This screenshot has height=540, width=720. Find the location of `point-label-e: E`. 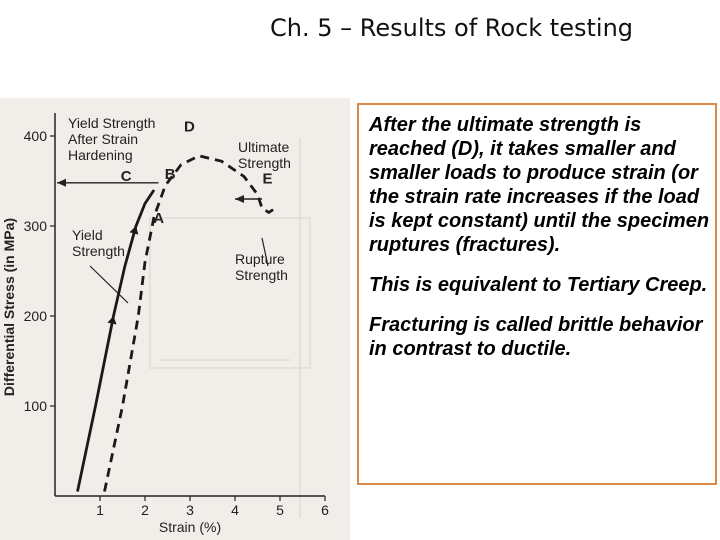

point-label-e: E is located at coordinates (268, 179).